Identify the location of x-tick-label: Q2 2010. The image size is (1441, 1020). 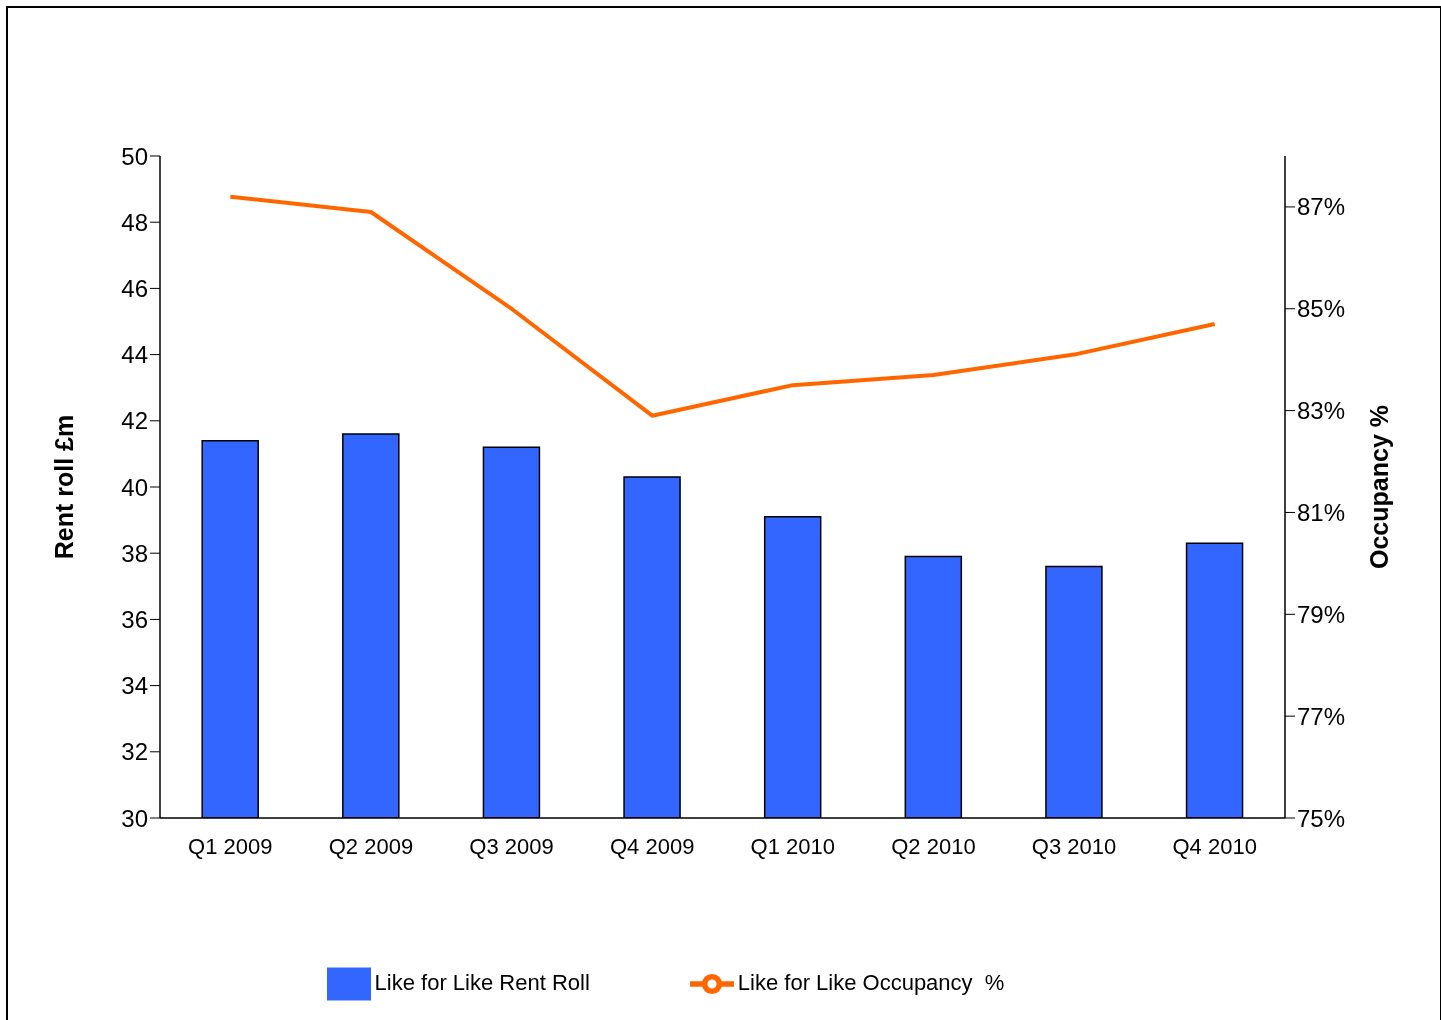
(933, 846).